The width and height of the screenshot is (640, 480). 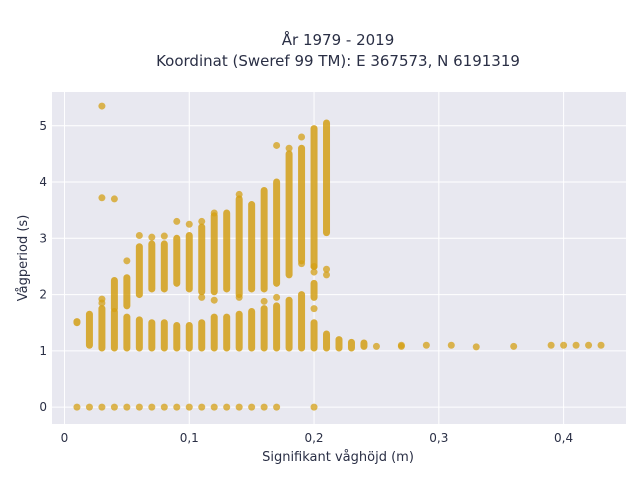 I want to click on x-tick-label: 0,3, so click(x=438, y=438).